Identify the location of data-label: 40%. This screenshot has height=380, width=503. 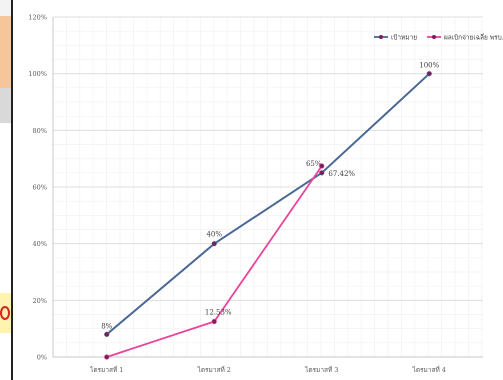
(214, 235).